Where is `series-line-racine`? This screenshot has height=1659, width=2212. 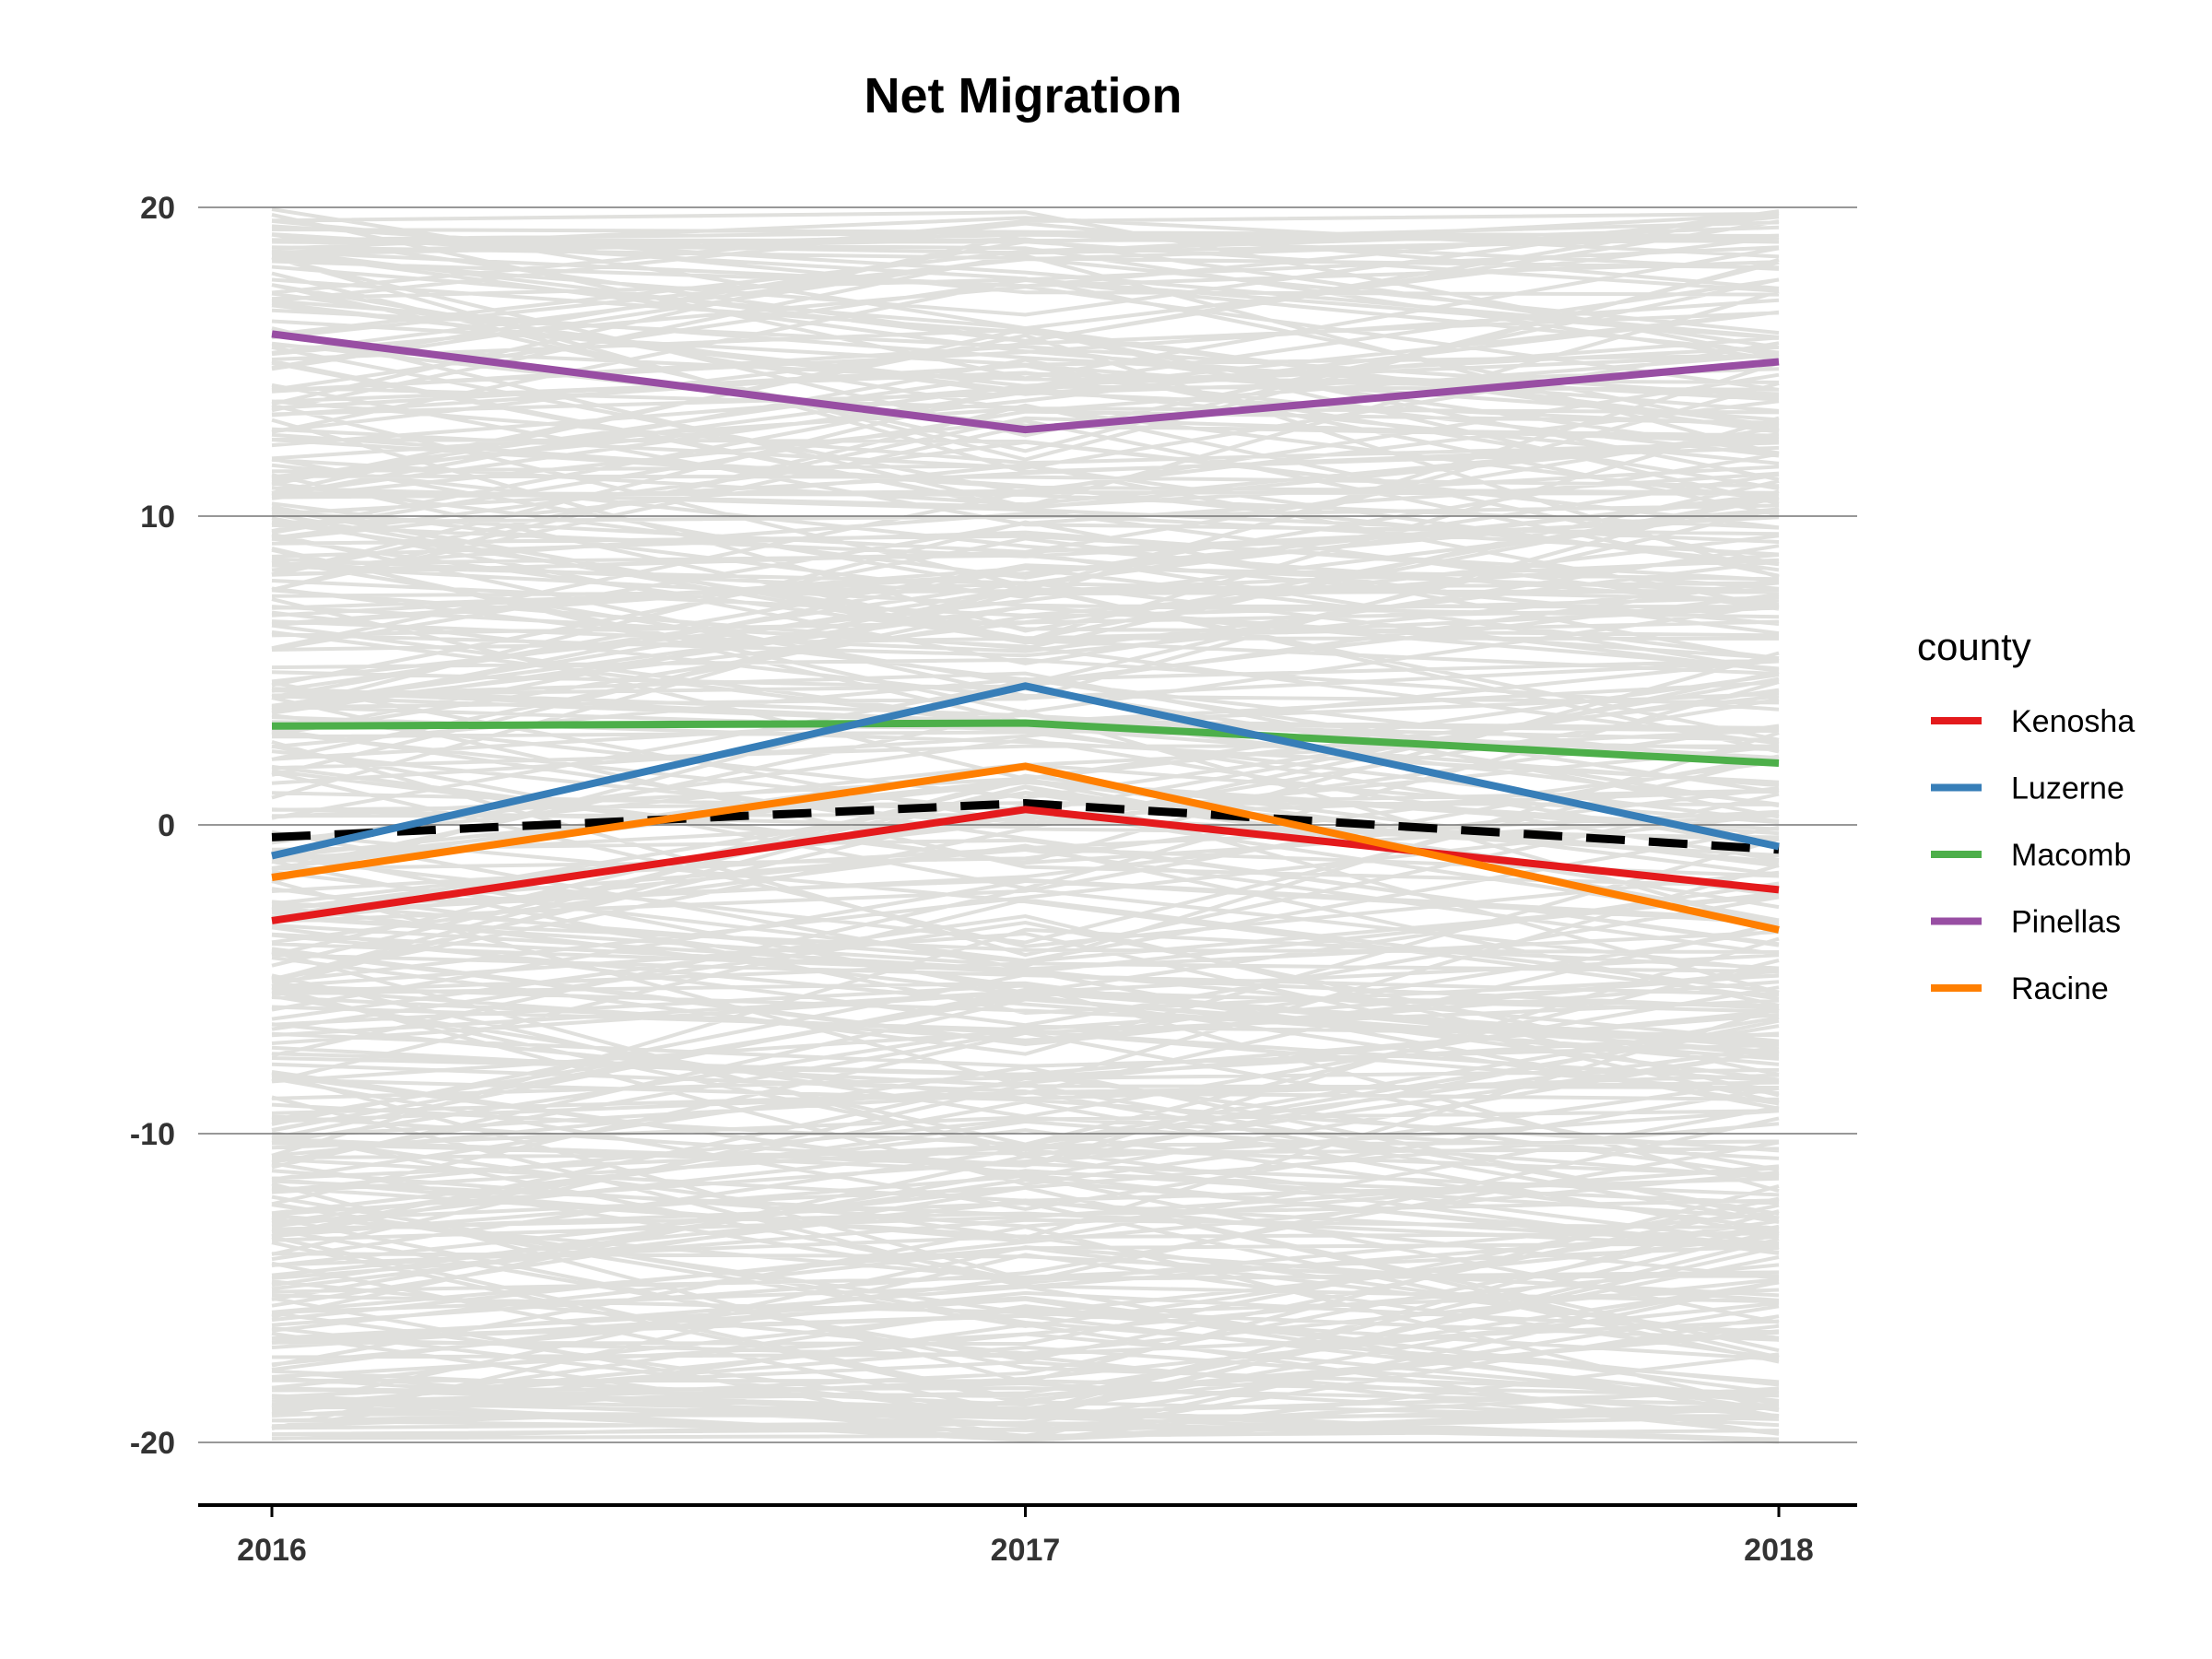 series-line-racine is located at coordinates (1025, 848).